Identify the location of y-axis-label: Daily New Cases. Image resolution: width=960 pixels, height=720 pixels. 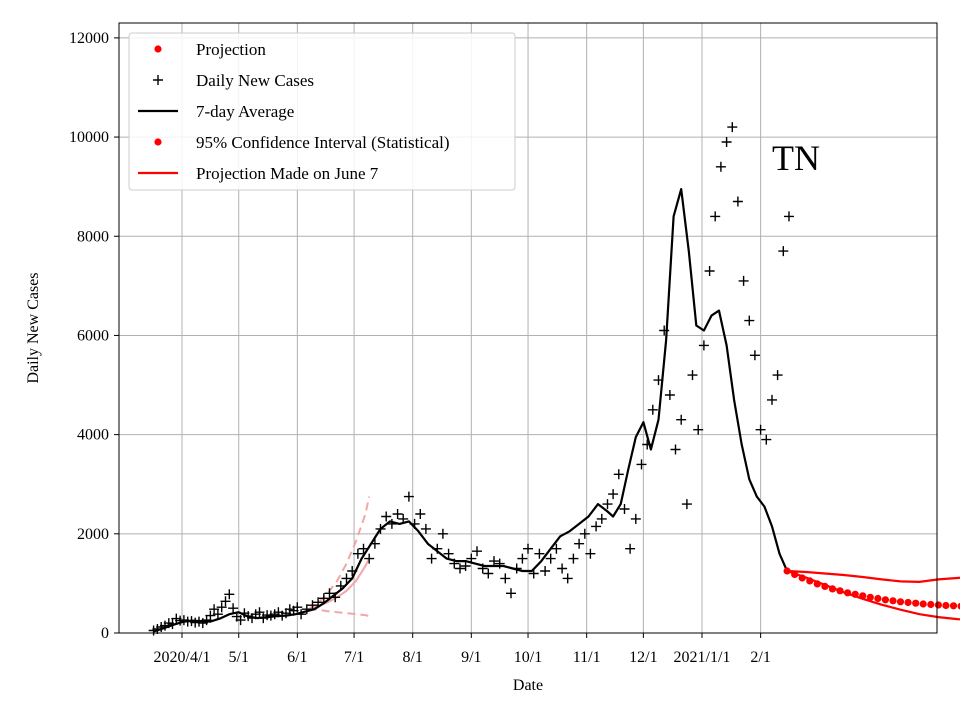
(33, 327).